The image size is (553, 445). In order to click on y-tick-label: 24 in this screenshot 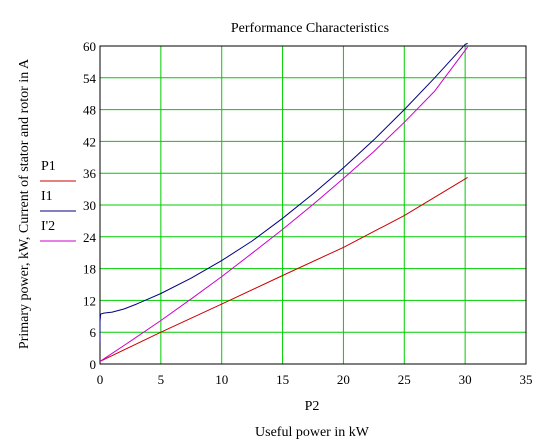, I will do `click(90, 237)`.